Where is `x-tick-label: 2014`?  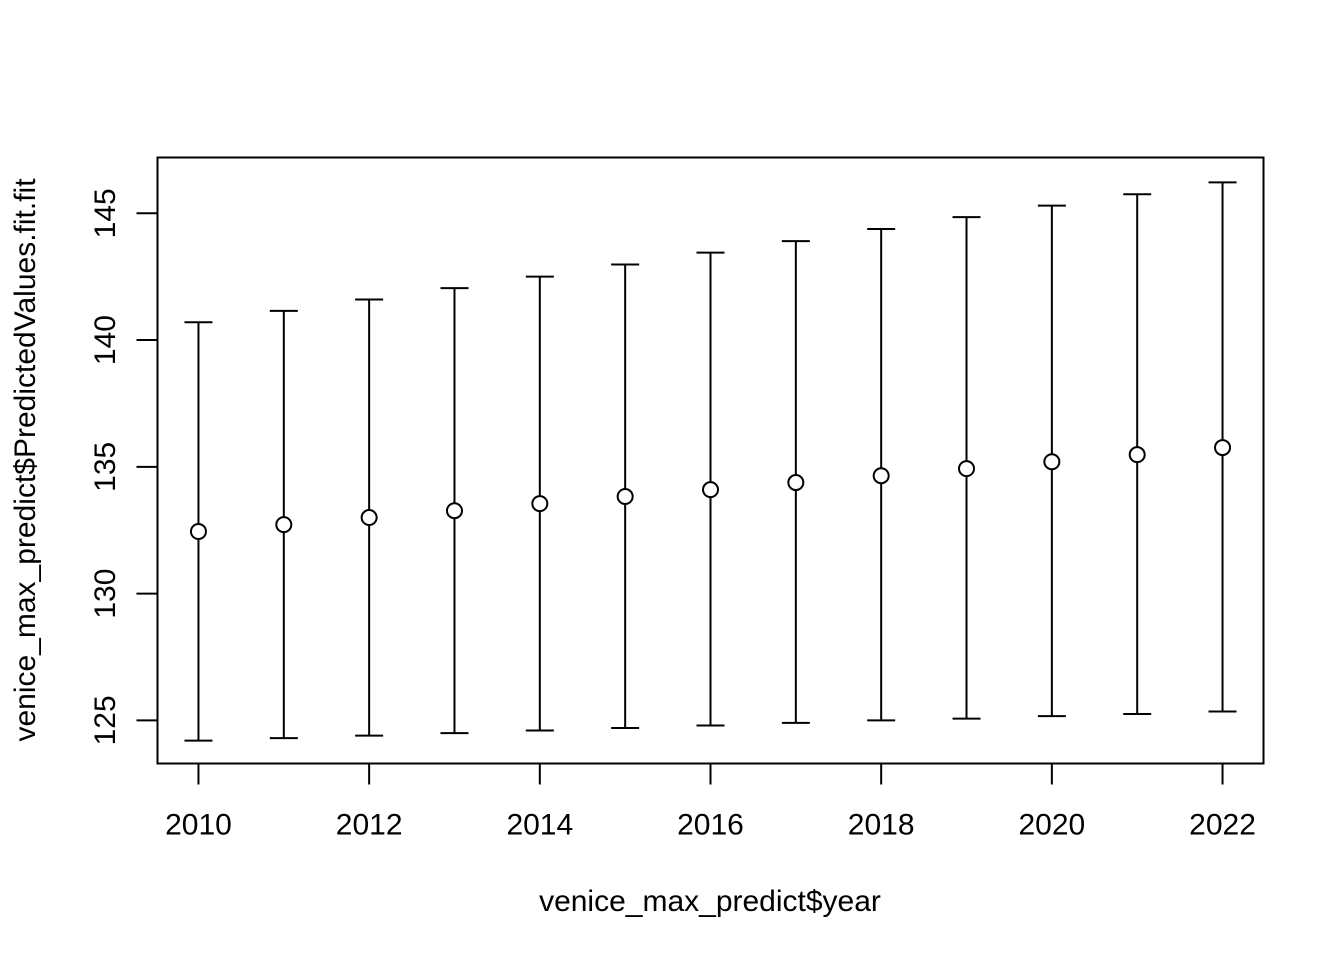
x-tick-label: 2014 is located at coordinates (539, 825).